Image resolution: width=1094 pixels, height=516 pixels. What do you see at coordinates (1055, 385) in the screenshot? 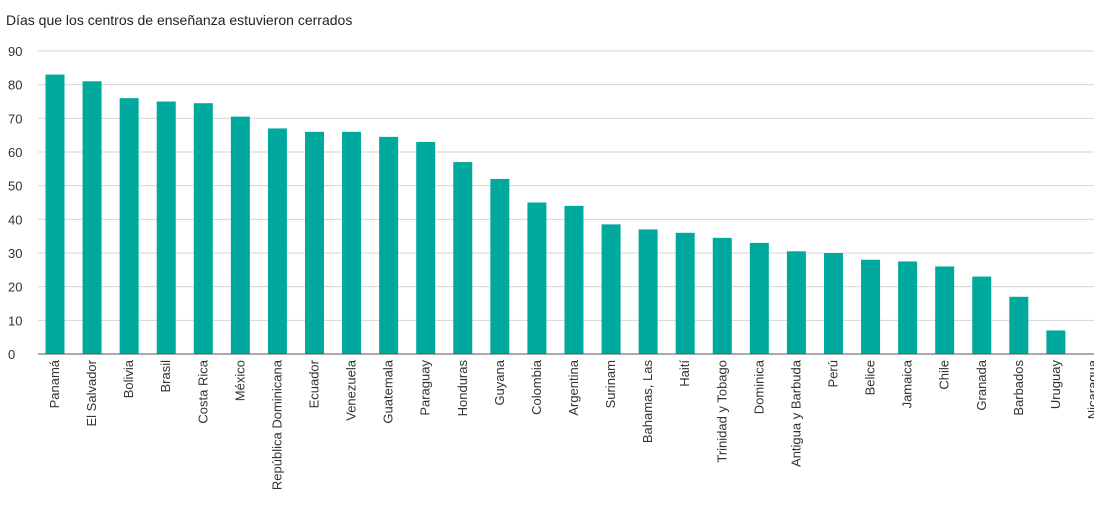
I see `x-category-label: Uruguay` at bounding box center [1055, 385].